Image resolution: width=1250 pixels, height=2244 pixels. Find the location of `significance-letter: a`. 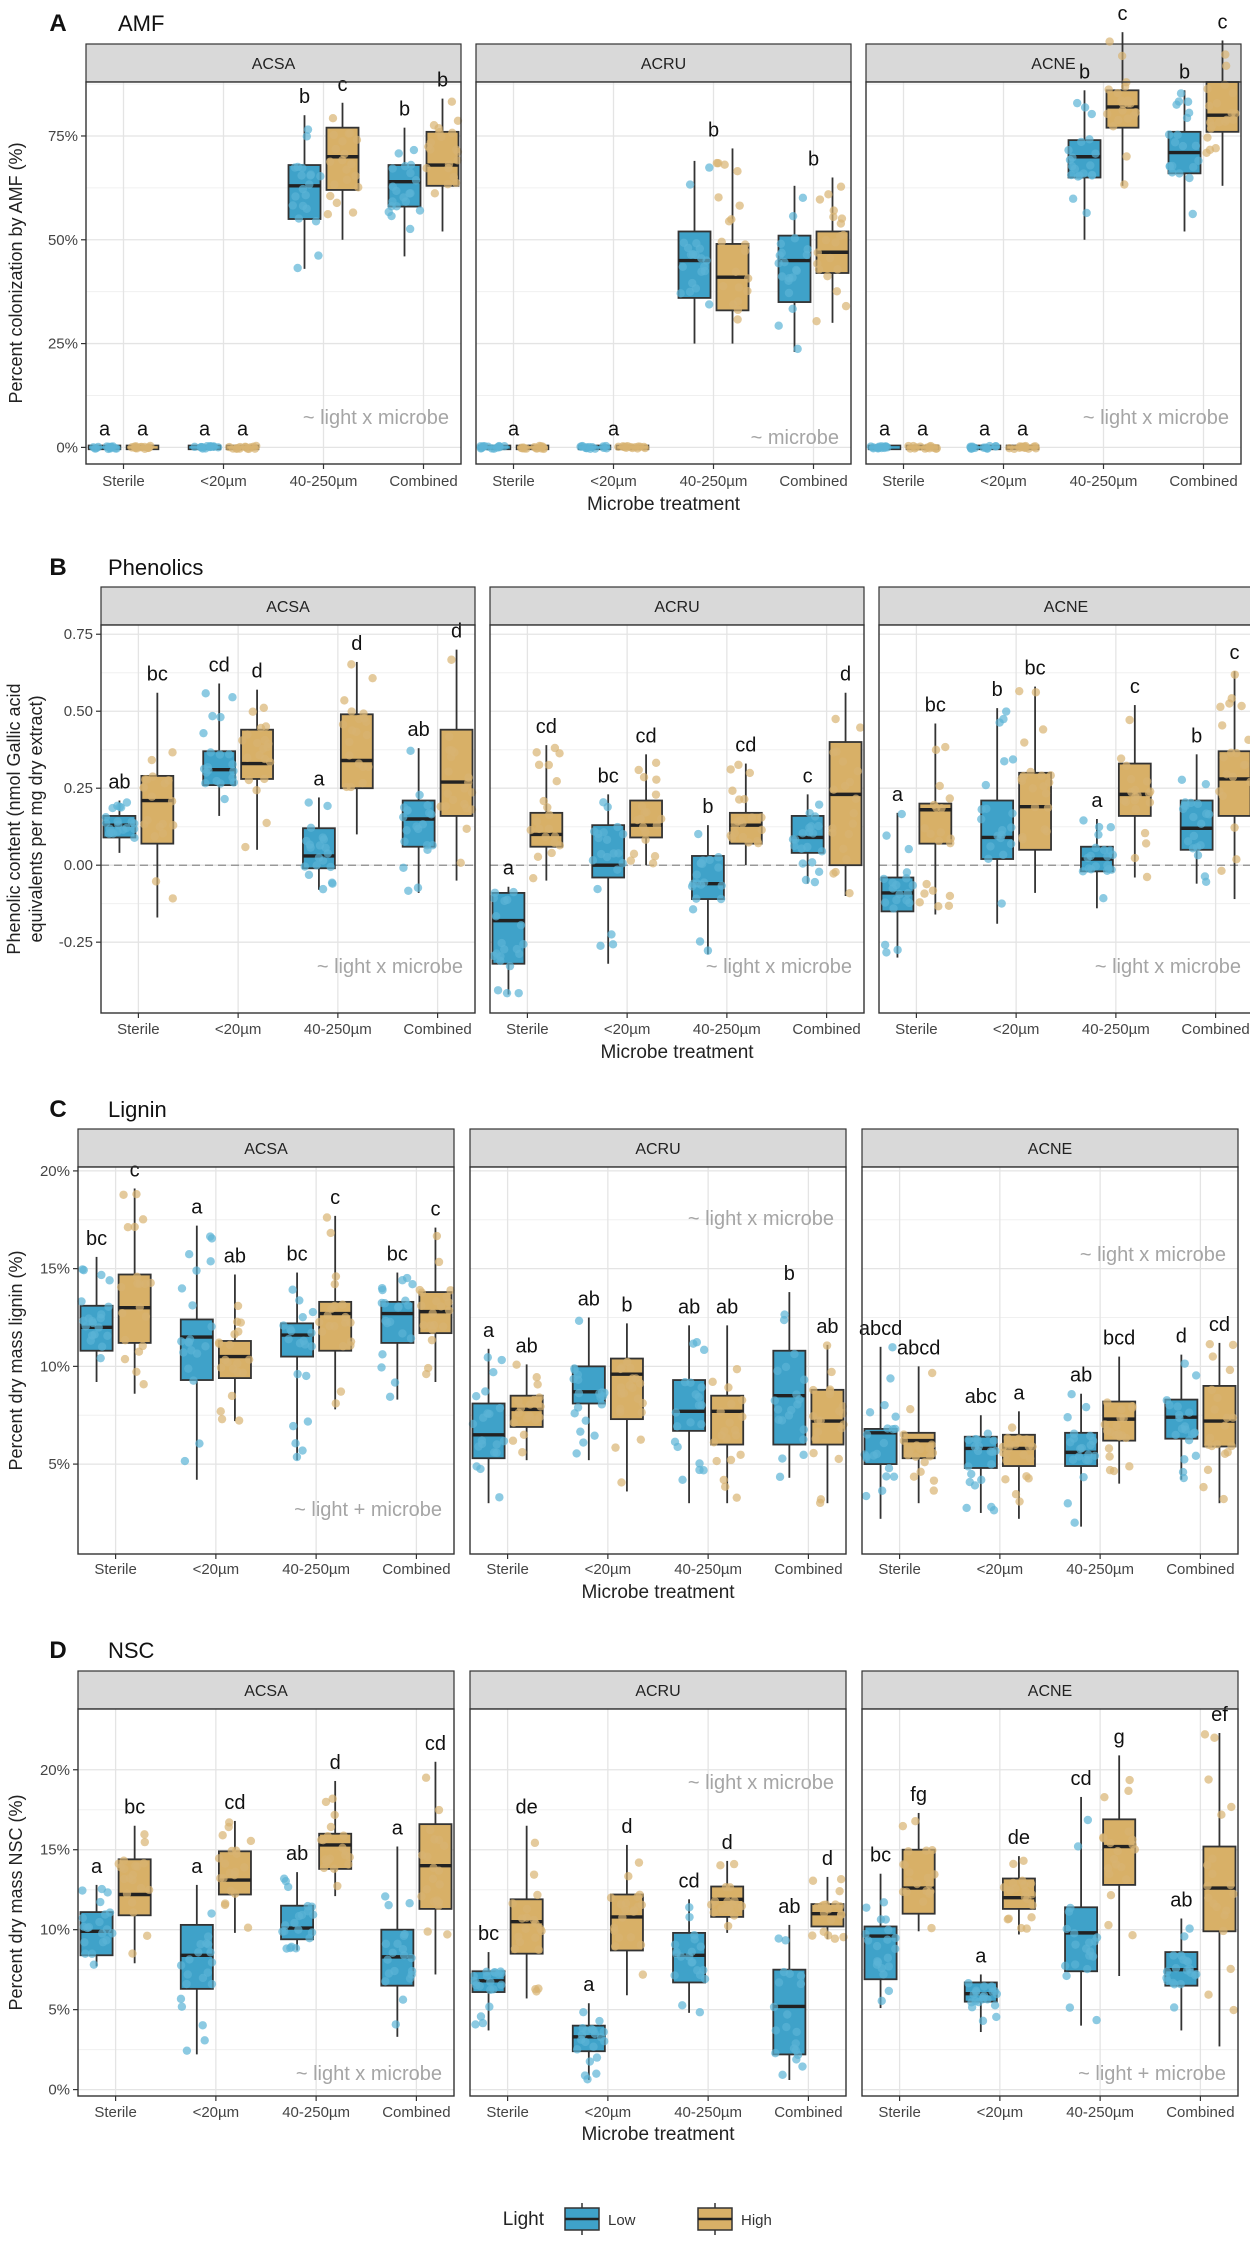

significance-letter: a is located at coordinates (509, 869).